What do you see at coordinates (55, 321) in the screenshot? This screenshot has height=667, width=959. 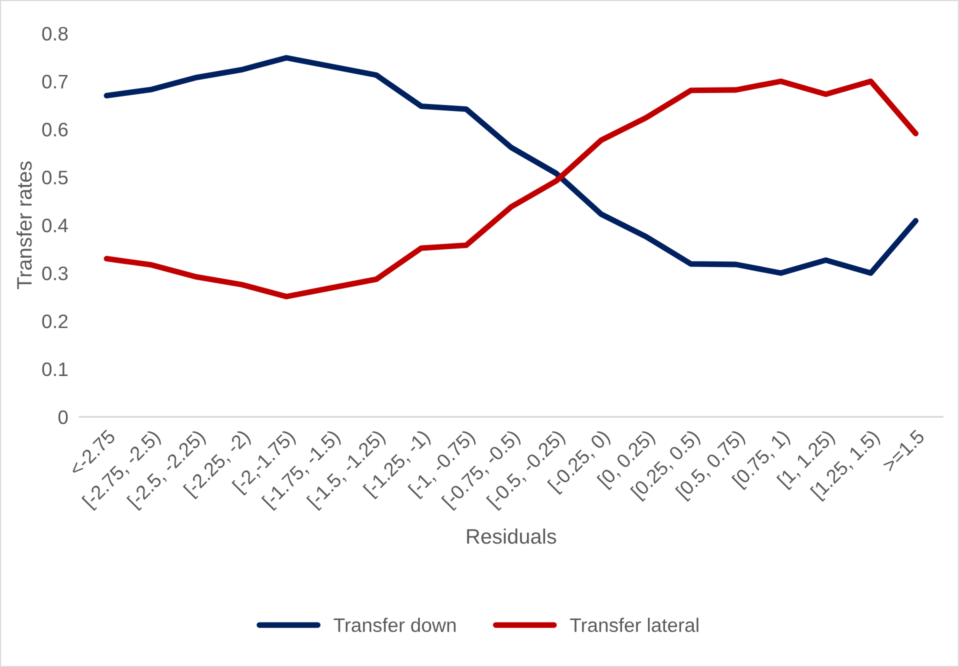 I see `y-tick-label: 0.2` at bounding box center [55, 321].